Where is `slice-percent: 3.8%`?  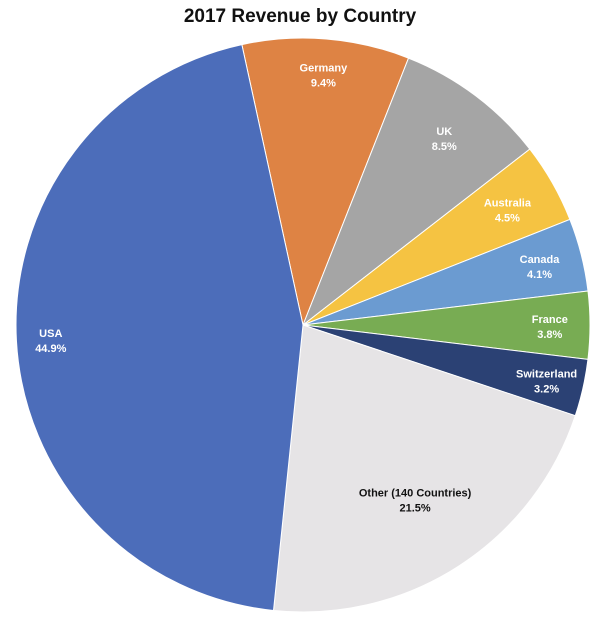
slice-percent: 3.8% is located at coordinates (549, 335).